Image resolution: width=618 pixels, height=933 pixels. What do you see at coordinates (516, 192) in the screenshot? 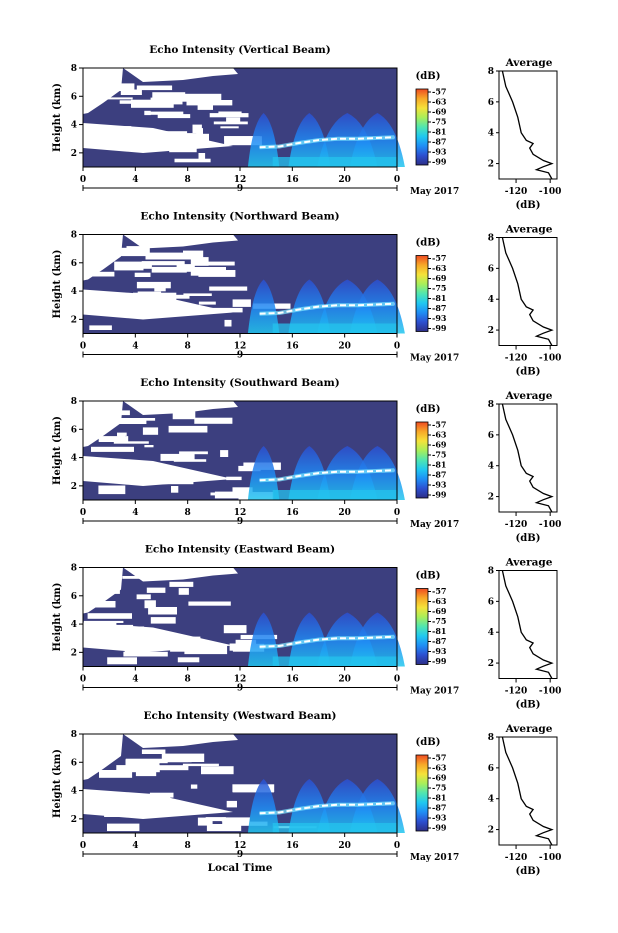
I see `average-x-tick-label: -120` at bounding box center [516, 192].